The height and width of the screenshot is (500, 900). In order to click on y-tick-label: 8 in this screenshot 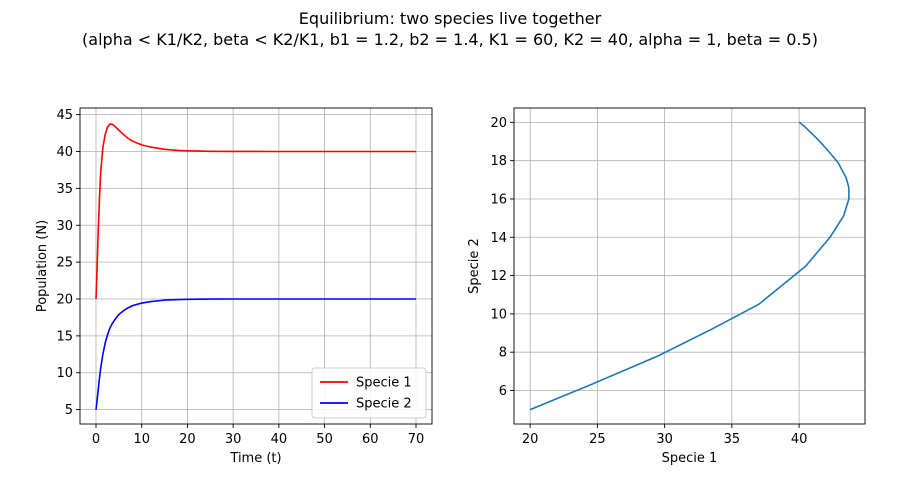, I will do `click(503, 353)`.